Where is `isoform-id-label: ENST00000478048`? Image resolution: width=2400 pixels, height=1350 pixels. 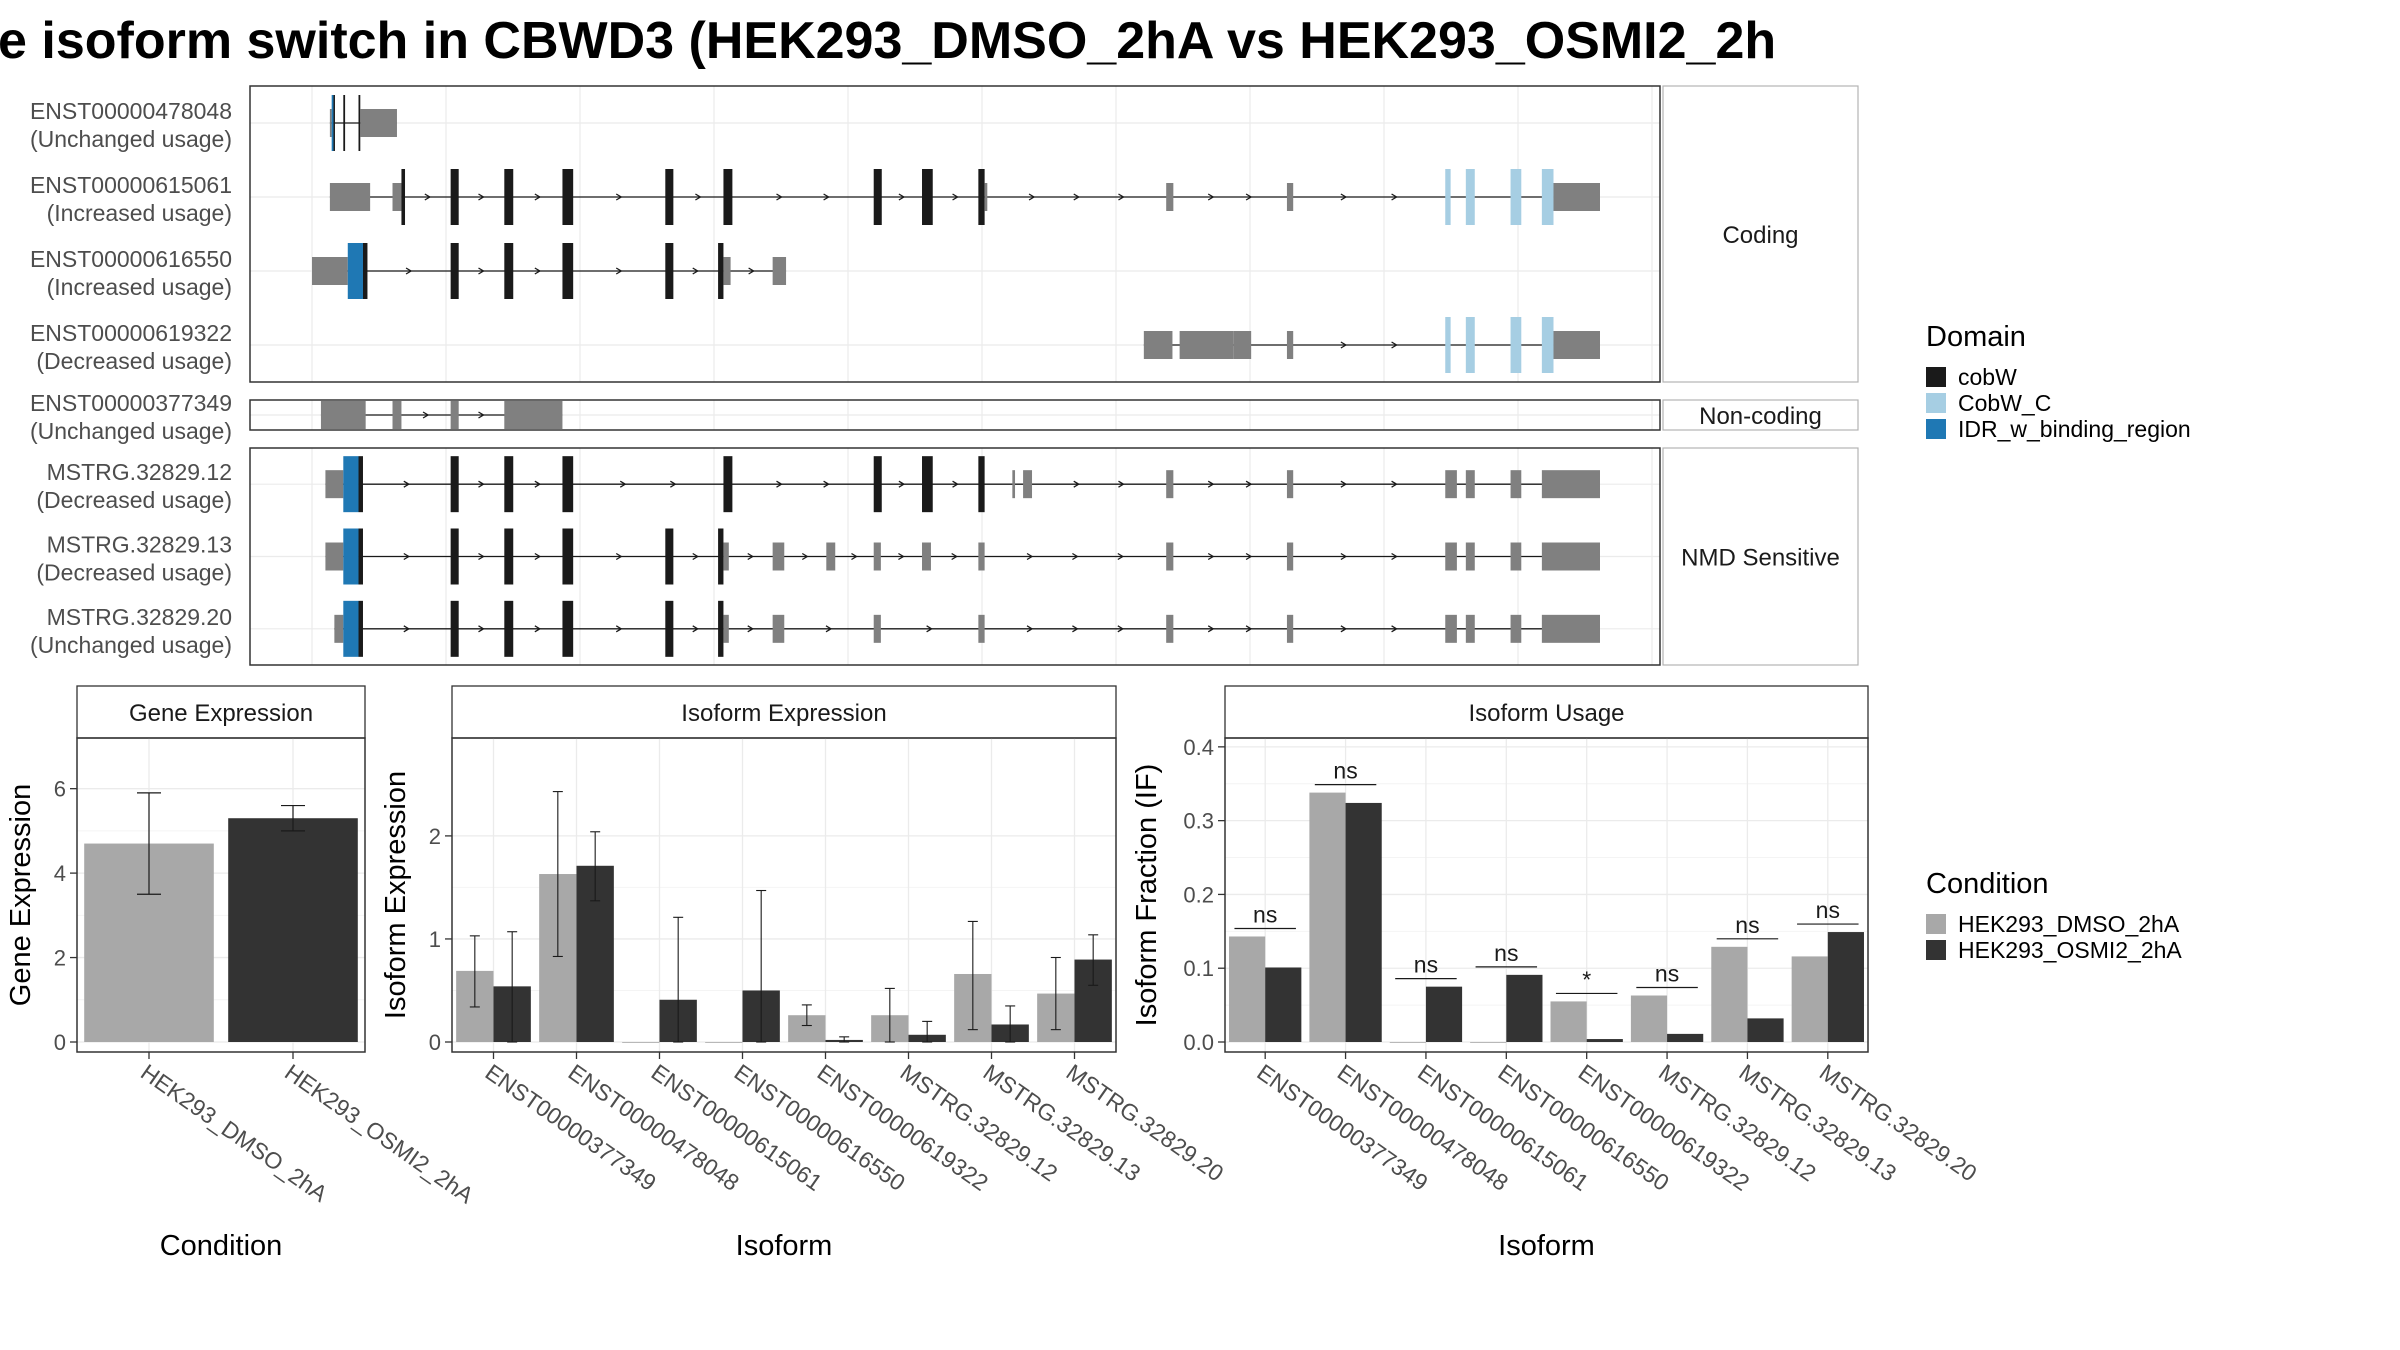
isoform-id-label: ENST00000478048 is located at coordinates (131, 111).